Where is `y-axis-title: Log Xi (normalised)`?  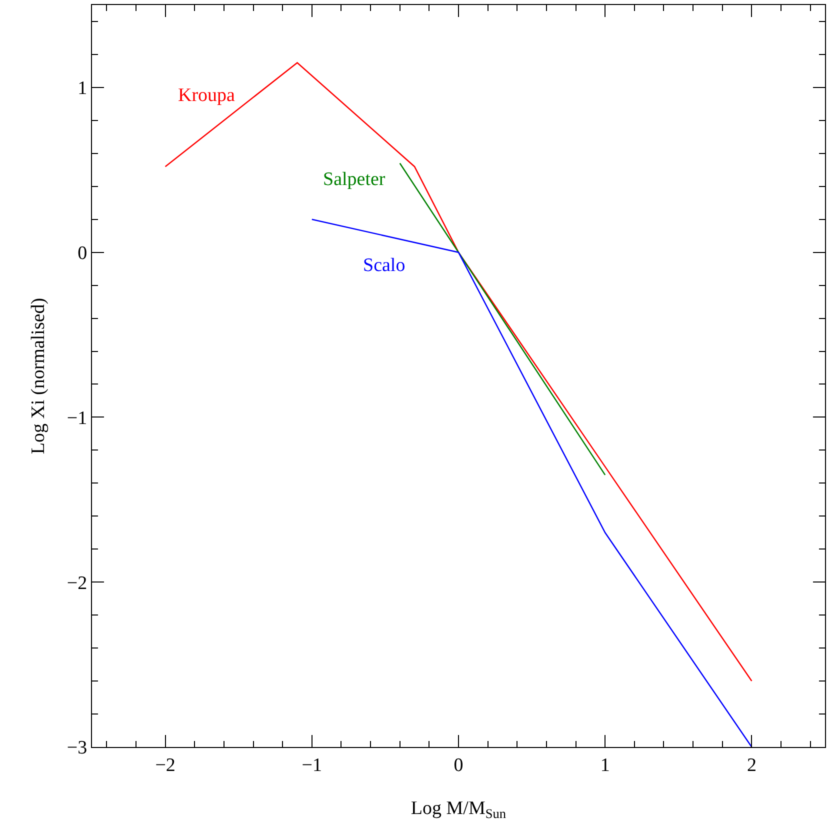 y-axis-title: Log Xi (normalised) is located at coordinates (38, 376).